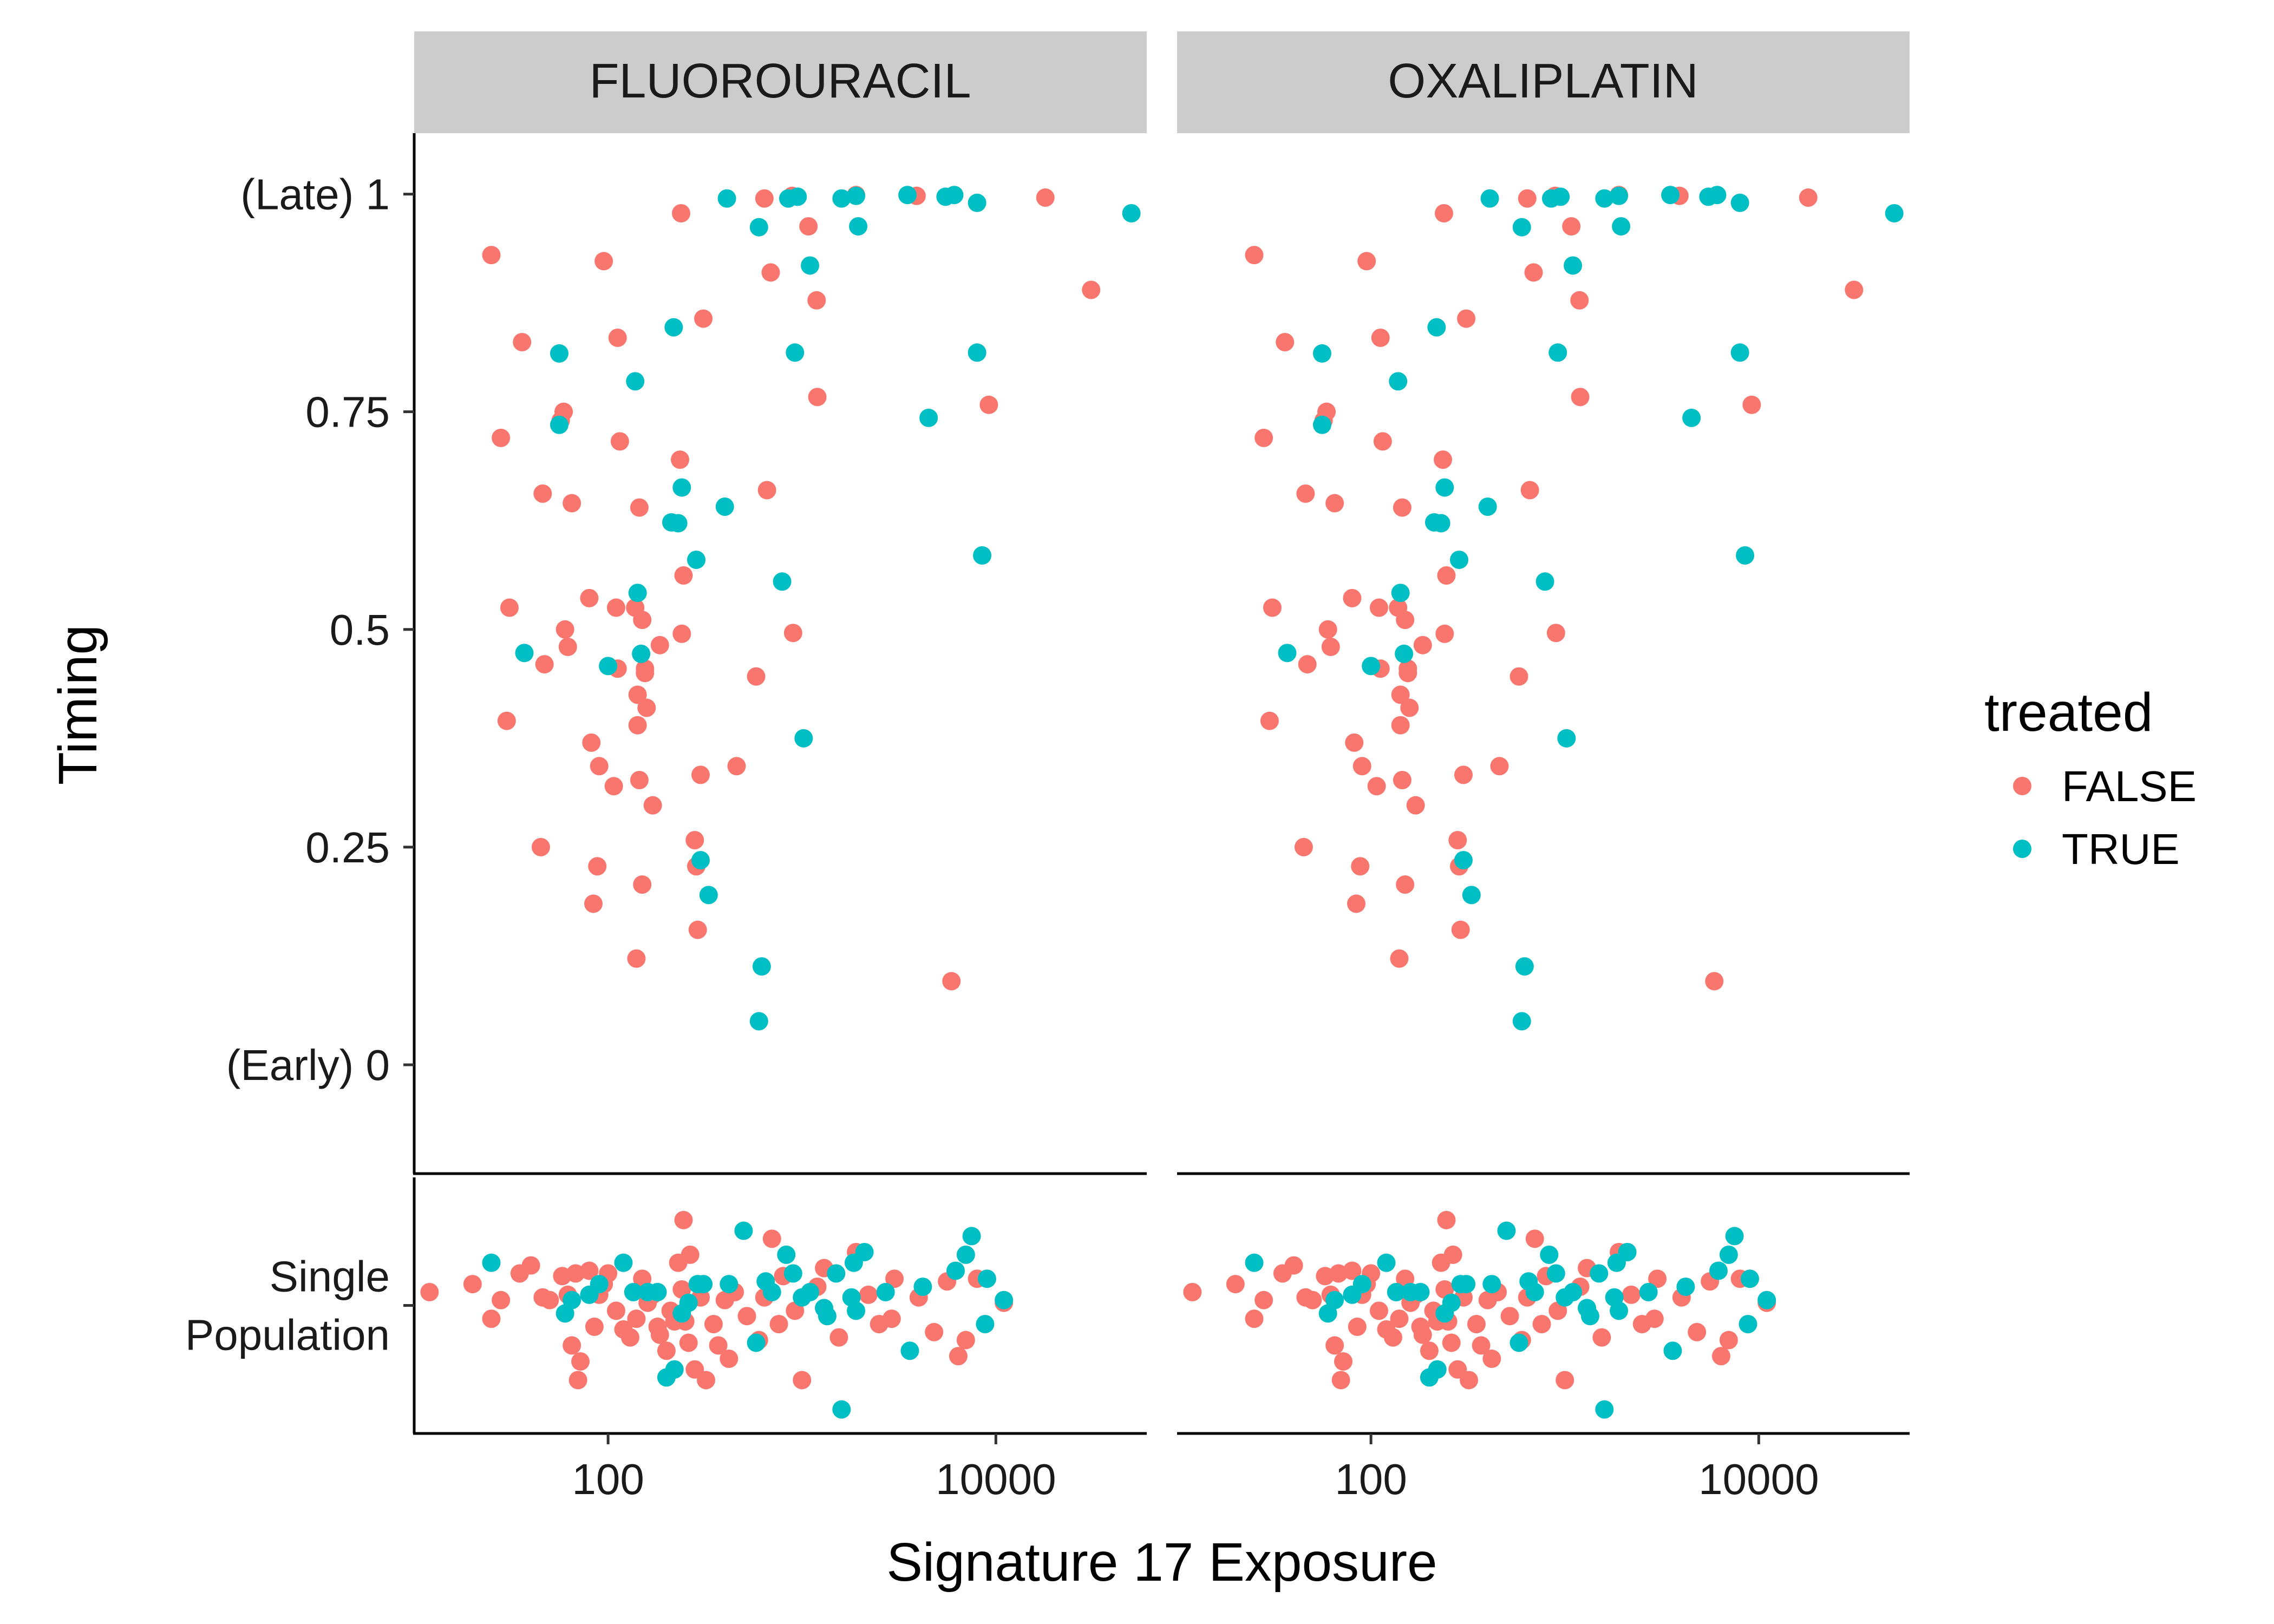 The image size is (2274, 1624). I want to click on legend-label-true: TRUE, so click(2121, 849).